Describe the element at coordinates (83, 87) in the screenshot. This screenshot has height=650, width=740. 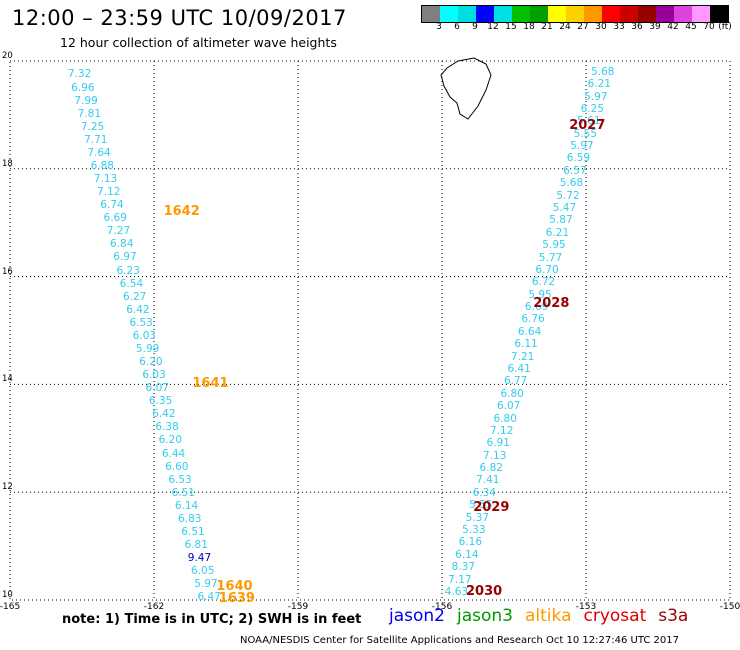
I see `wave-height-value: 6.96` at that location.